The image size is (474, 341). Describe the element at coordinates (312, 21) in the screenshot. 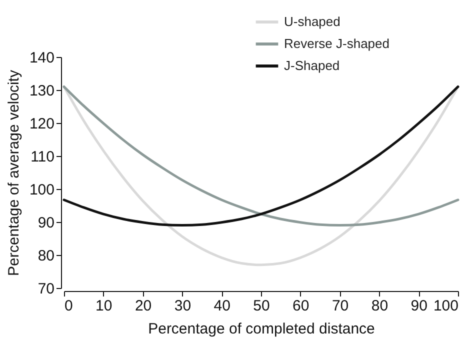

I see `legend-label: U-shaped` at that location.